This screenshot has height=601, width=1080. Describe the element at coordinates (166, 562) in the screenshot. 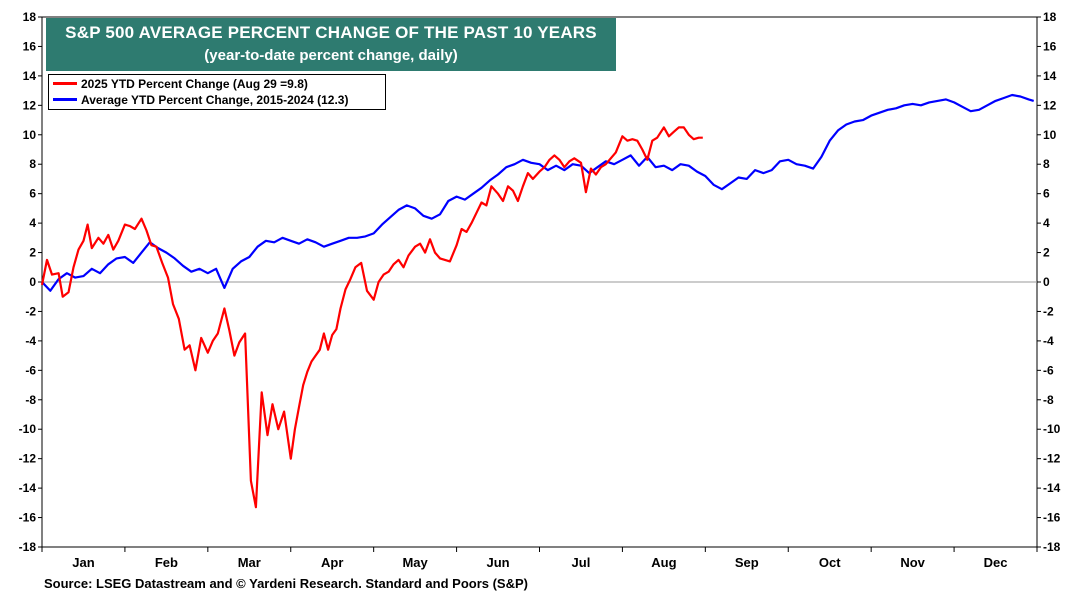

I see `month-label-feb: Feb` at that location.